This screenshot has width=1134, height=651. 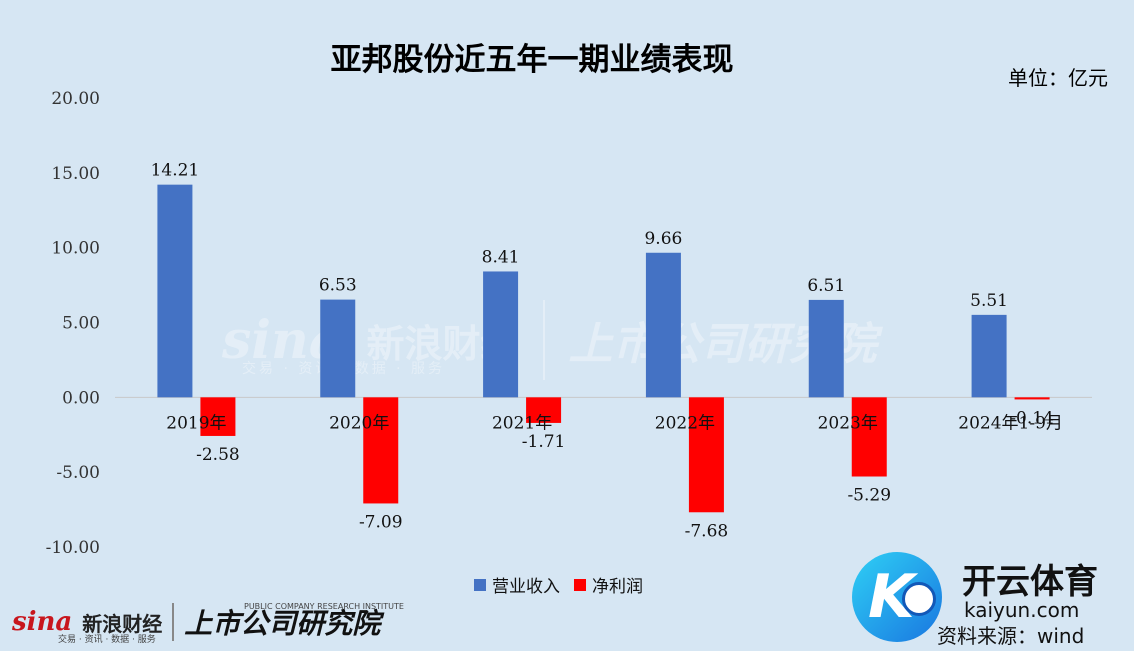 What do you see at coordinates (75, 99) in the screenshot?
I see `y-tick-label: 20.00` at bounding box center [75, 99].